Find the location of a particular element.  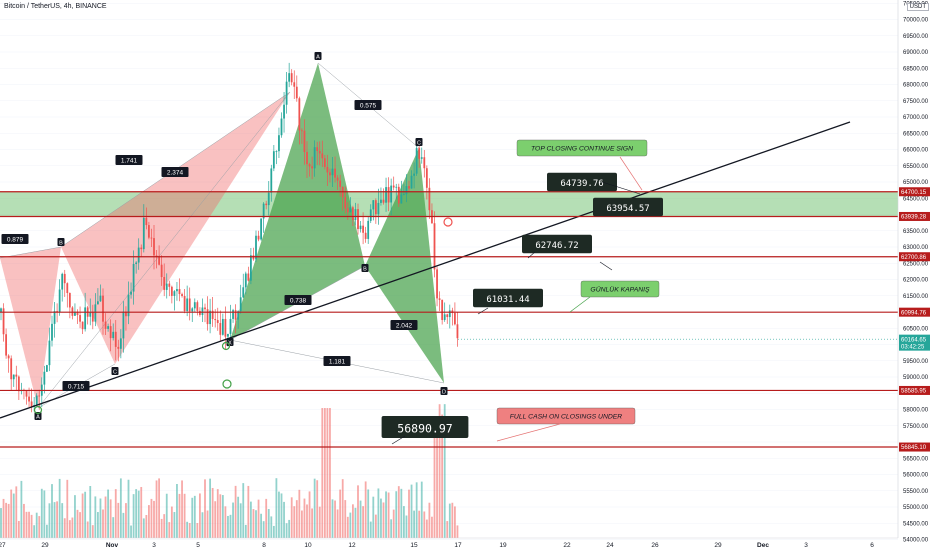

price-tick-label: 54000.00 is located at coordinates (916, 541).